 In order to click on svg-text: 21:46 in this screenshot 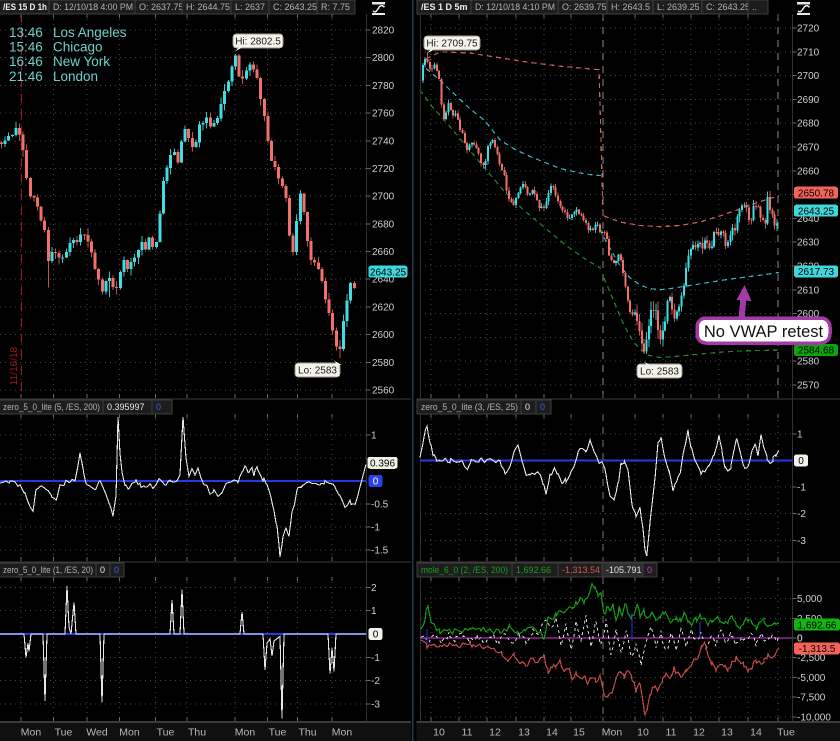, I will do `click(26, 76)`.